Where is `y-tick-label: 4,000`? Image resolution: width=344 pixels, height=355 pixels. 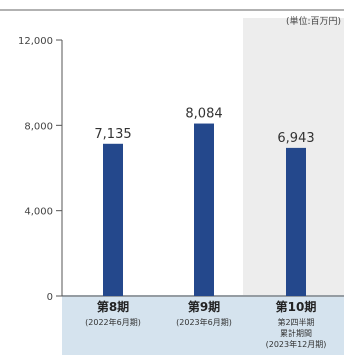 y-tick-label: 4,000 is located at coordinates (38, 212).